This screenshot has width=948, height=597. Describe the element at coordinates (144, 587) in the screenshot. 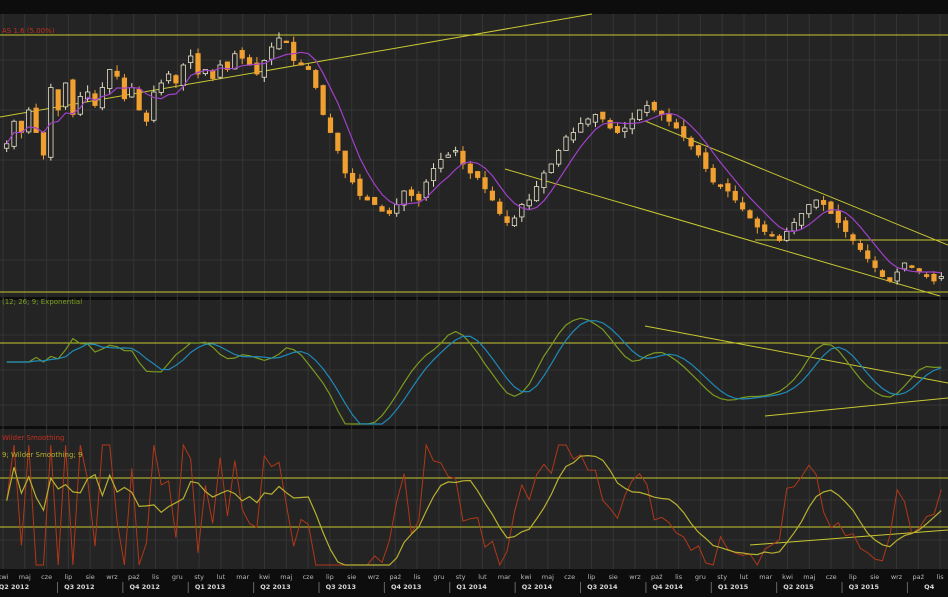

I see `quarter-label: Q4 2012` at that location.